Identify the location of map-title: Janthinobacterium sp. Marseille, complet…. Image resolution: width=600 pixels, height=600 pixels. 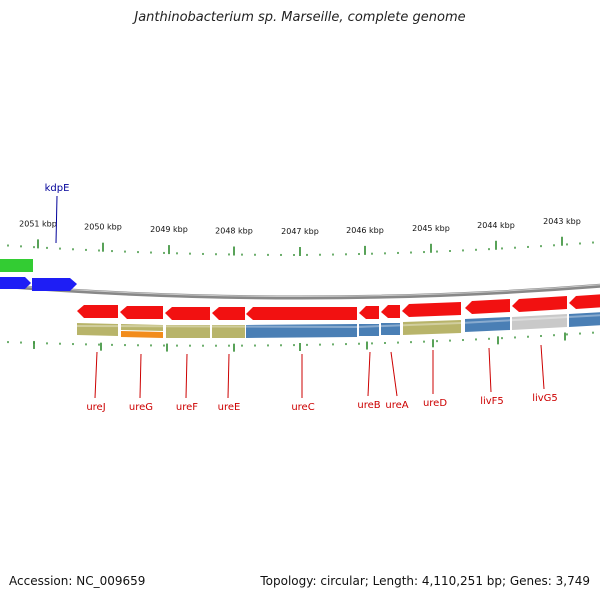
(300, 17).